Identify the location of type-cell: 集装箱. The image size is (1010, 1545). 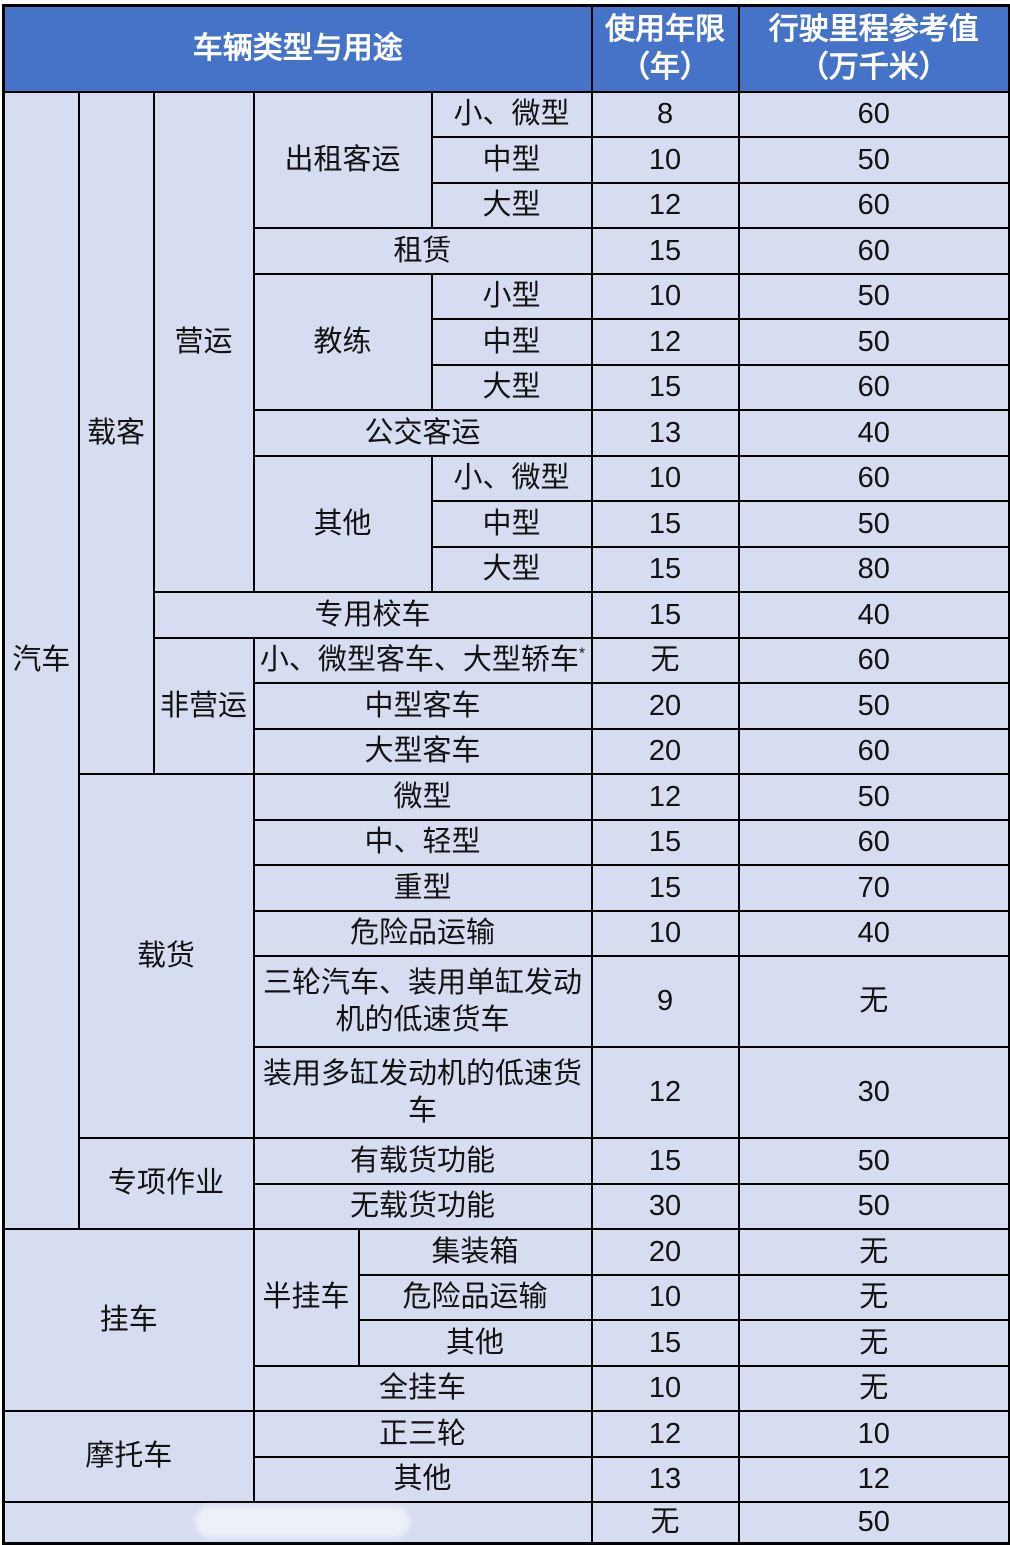
(475, 1252).